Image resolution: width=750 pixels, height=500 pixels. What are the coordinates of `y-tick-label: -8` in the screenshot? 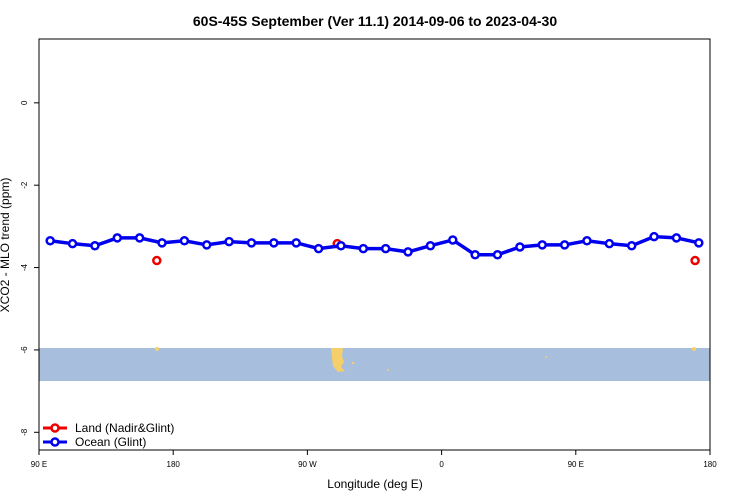 It's located at (24, 432).